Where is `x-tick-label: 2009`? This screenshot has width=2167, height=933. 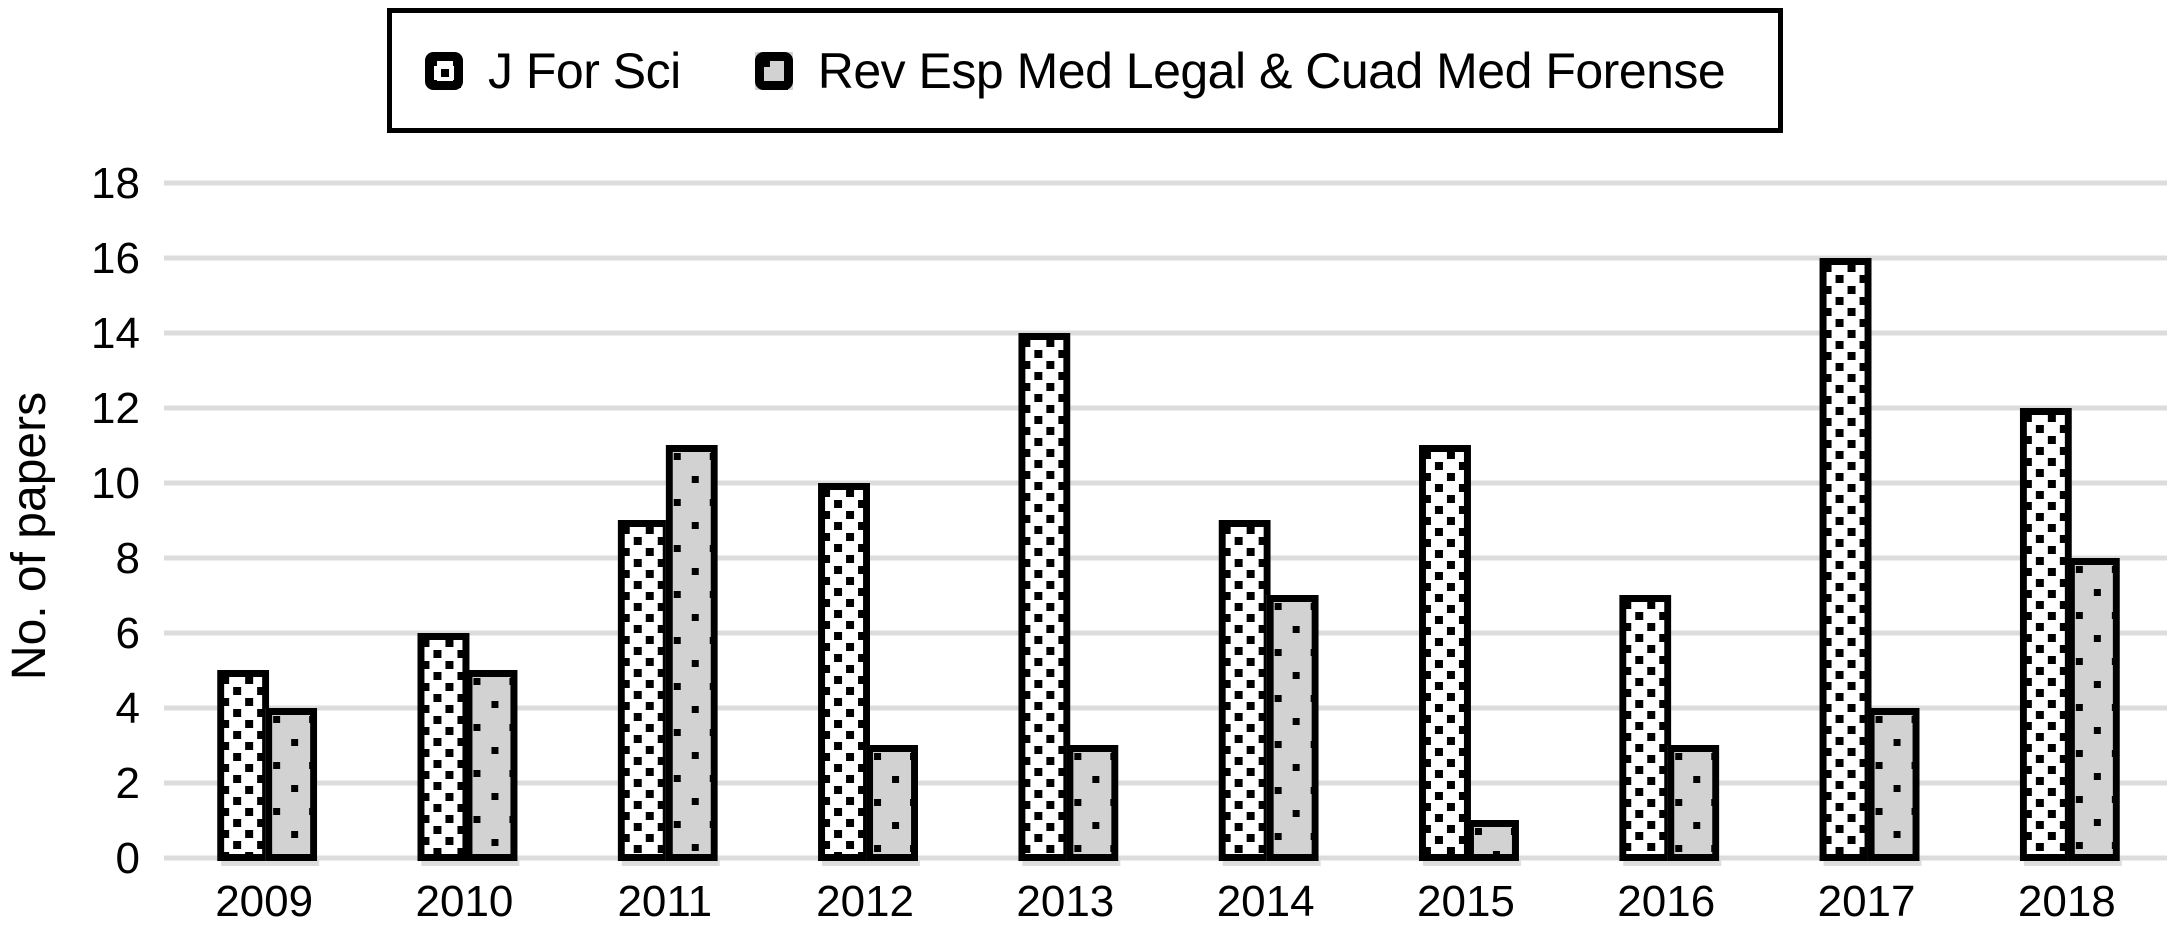 x-tick-label: 2009 is located at coordinates (264, 901).